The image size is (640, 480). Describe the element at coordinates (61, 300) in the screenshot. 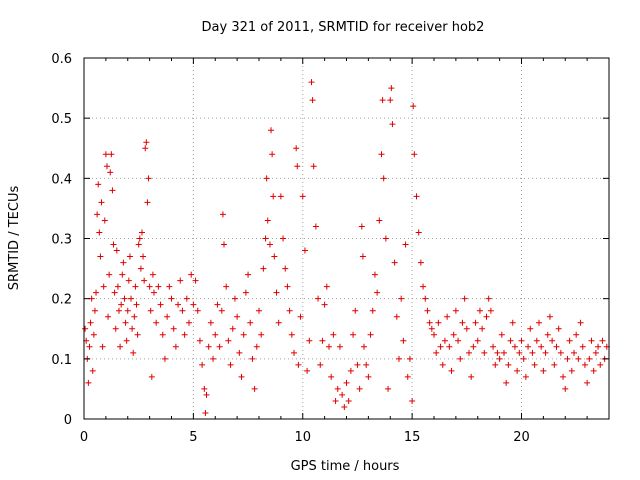

I see `y-tick-label: 0.2` at that location.